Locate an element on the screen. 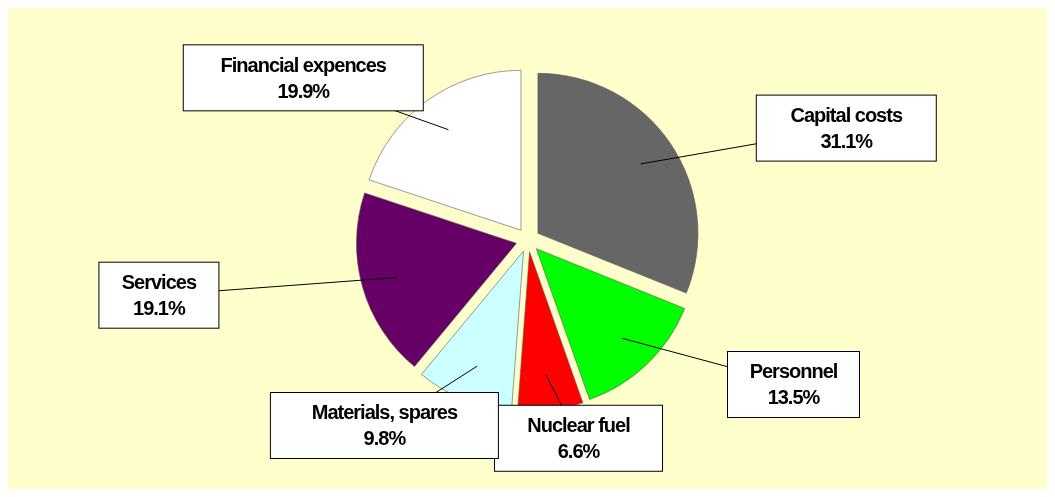  slice-label: Services is located at coordinates (159, 282).